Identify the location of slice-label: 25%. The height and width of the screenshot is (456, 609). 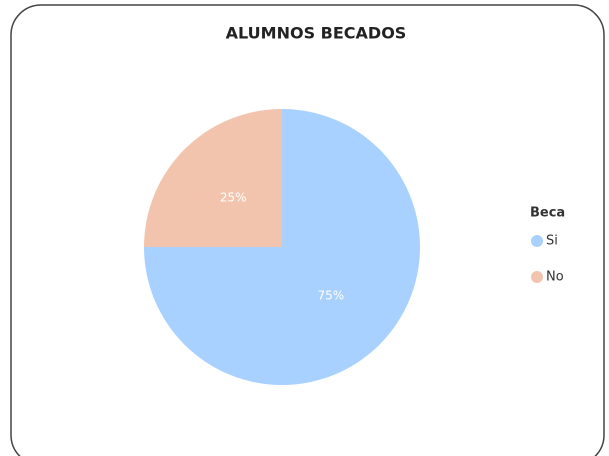
(233, 198).